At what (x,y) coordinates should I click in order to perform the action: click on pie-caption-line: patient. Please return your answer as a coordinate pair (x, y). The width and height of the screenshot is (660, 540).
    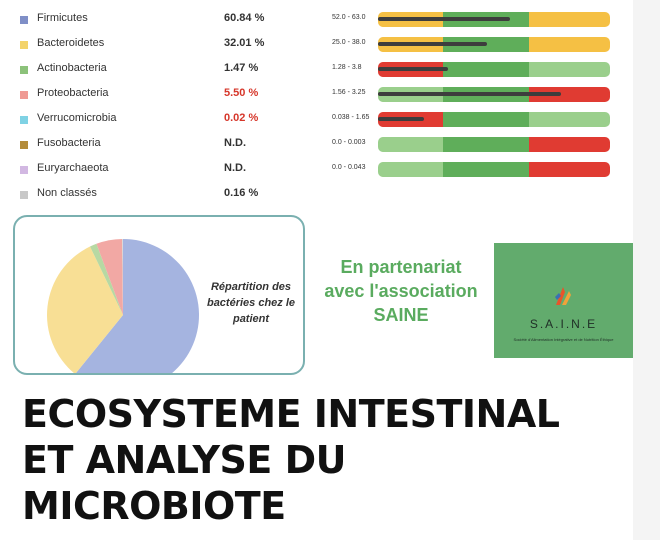
    Looking at the image, I should click on (251, 319).